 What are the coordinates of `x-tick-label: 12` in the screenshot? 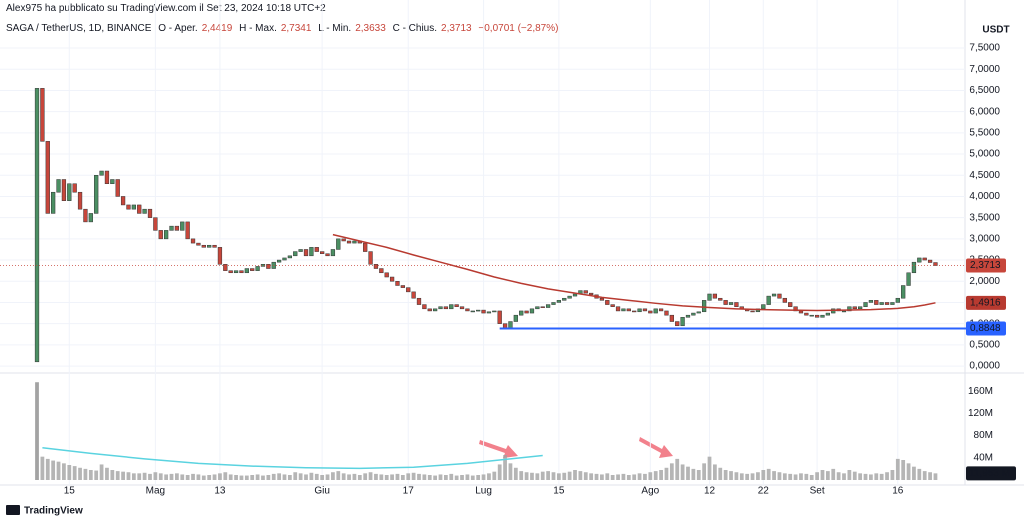 It's located at (710, 491).